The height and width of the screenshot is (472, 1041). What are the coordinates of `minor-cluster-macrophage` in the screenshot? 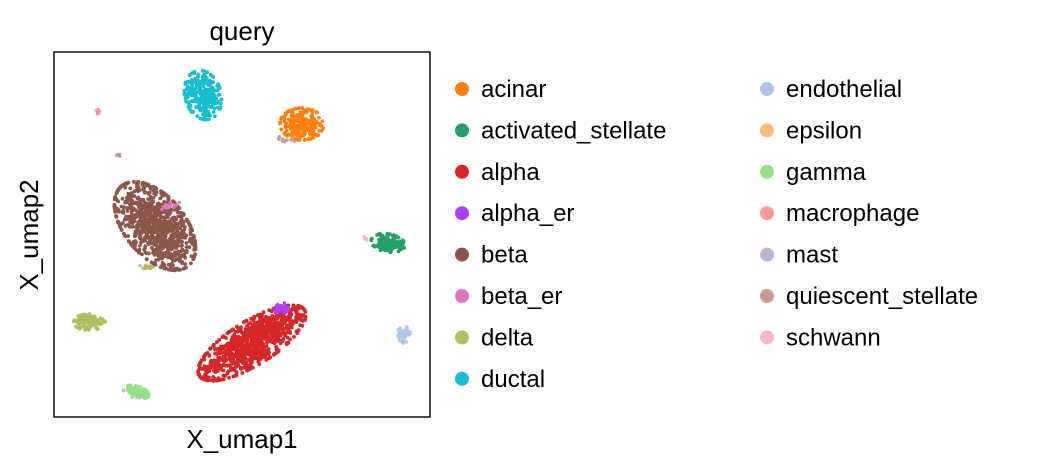 It's located at (98, 111).